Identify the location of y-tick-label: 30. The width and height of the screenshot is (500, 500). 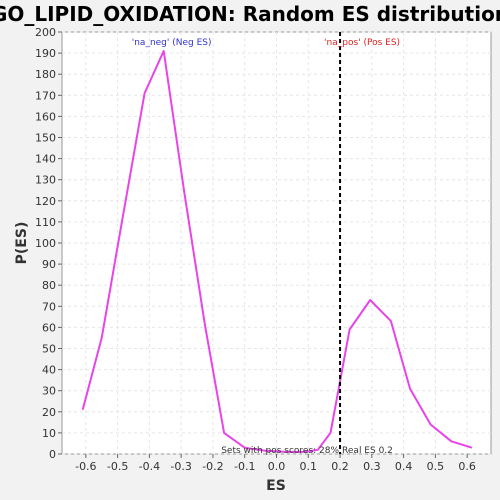
(49, 391).